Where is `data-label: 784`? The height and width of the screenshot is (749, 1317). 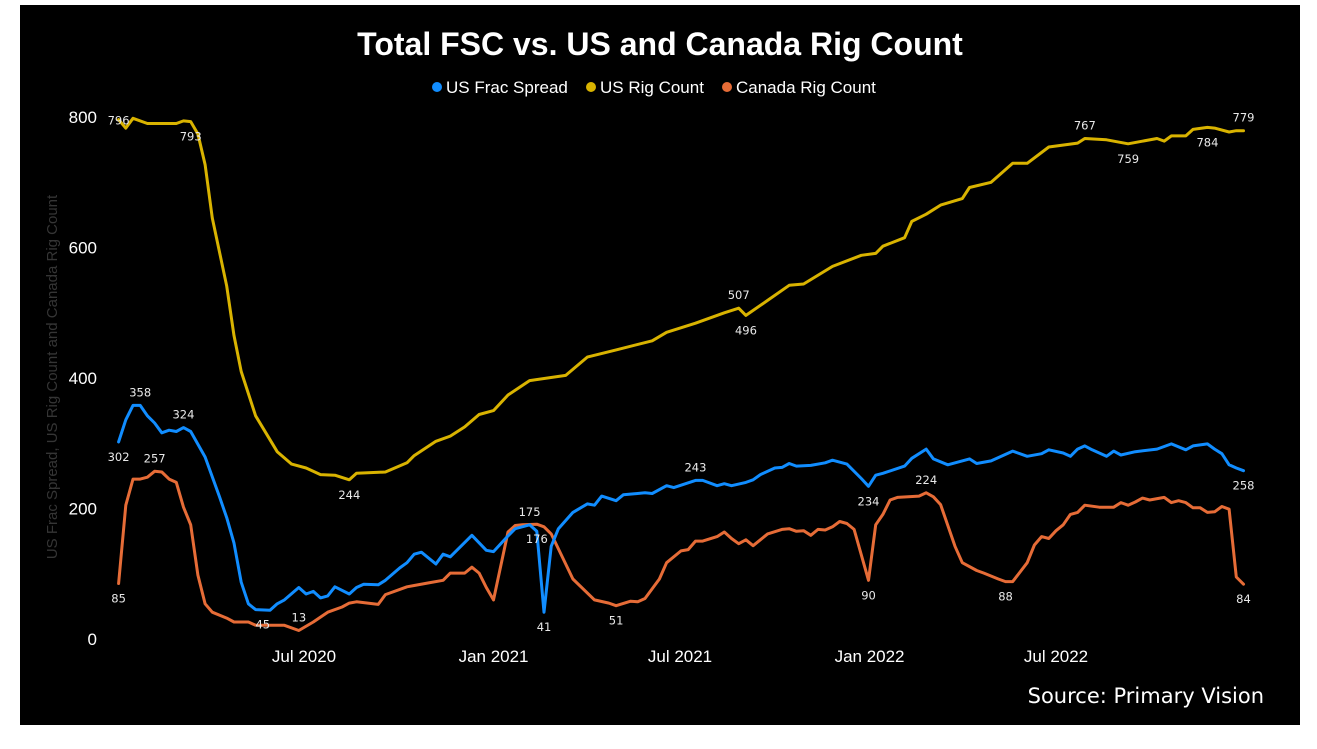 data-label: 784 is located at coordinates (1207, 142).